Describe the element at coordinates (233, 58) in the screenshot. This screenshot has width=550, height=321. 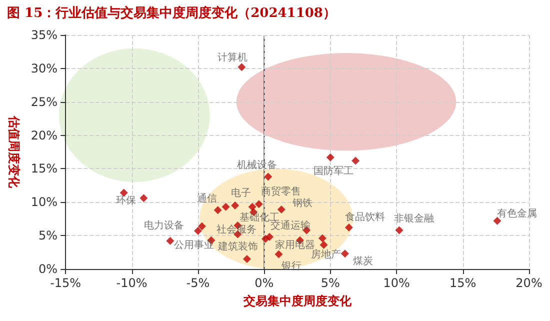
I see `data-label: 计算机` at that location.